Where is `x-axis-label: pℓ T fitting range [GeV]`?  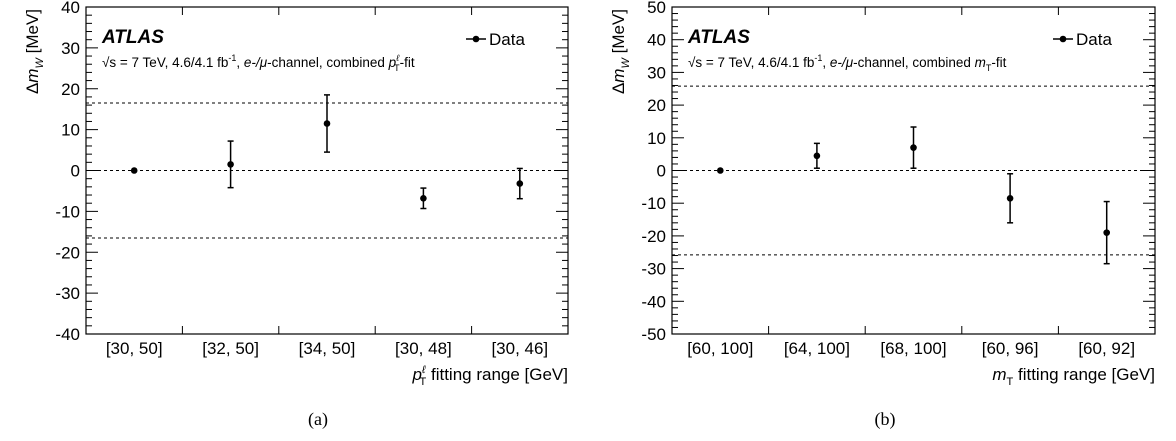 x-axis-label: pℓ T fitting range [GeV] is located at coordinates (489, 376).